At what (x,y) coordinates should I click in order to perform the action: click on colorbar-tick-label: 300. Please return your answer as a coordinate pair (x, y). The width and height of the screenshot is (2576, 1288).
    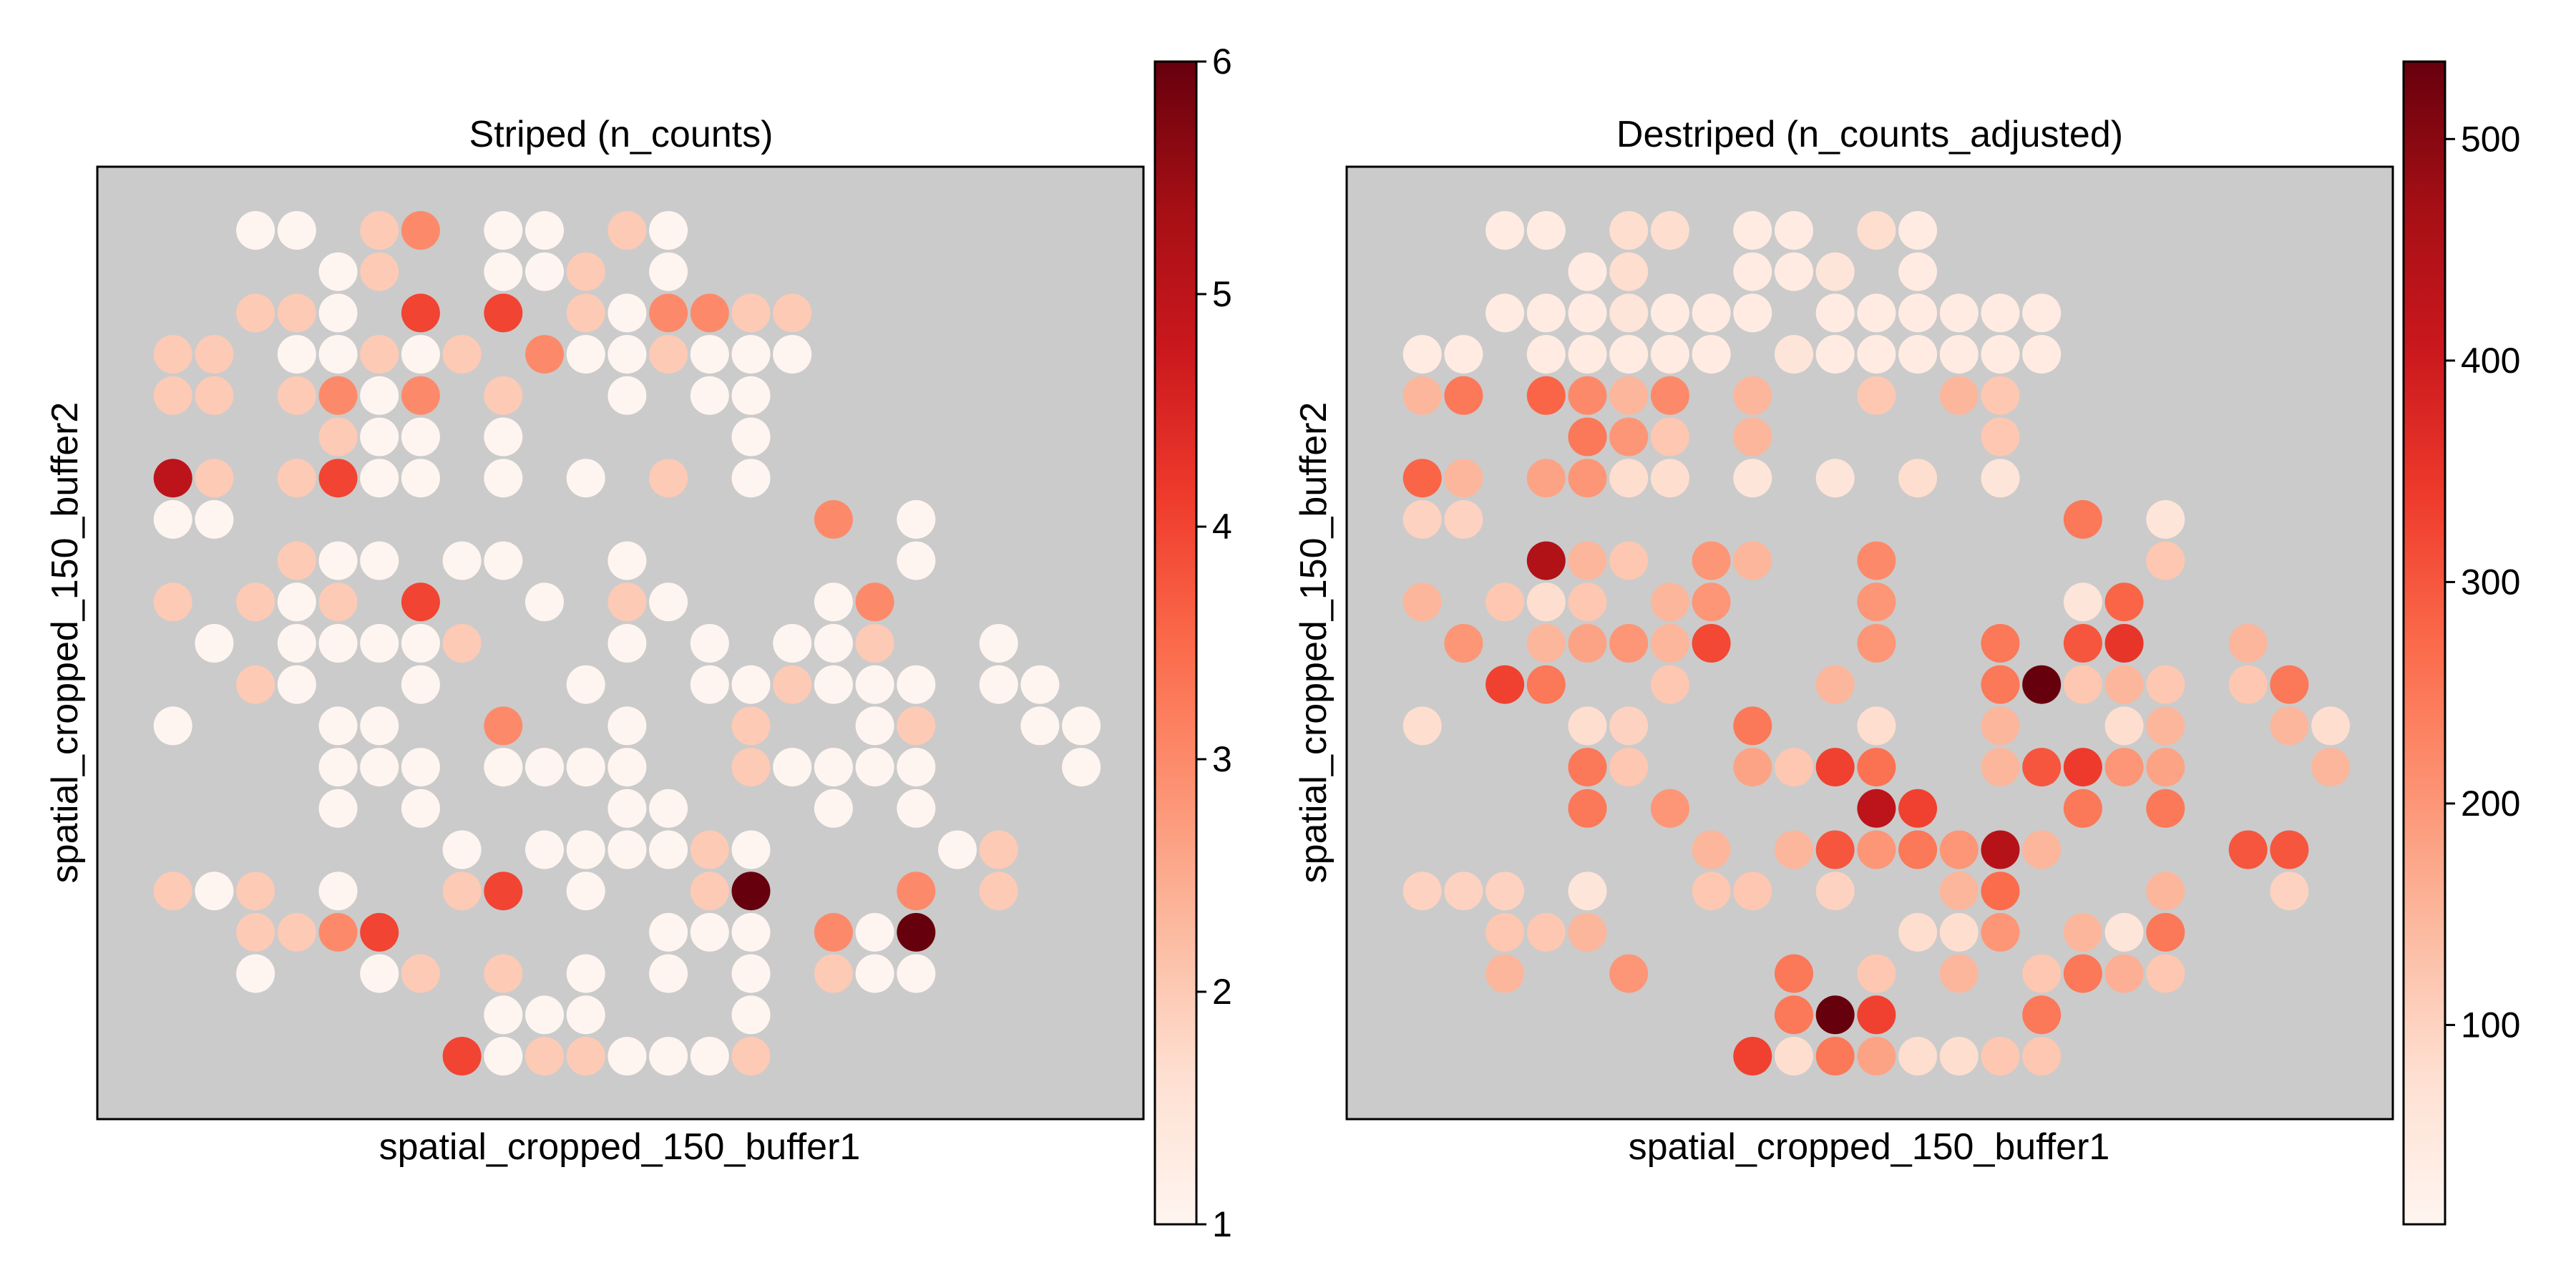
    Looking at the image, I should click on (2490, 582).